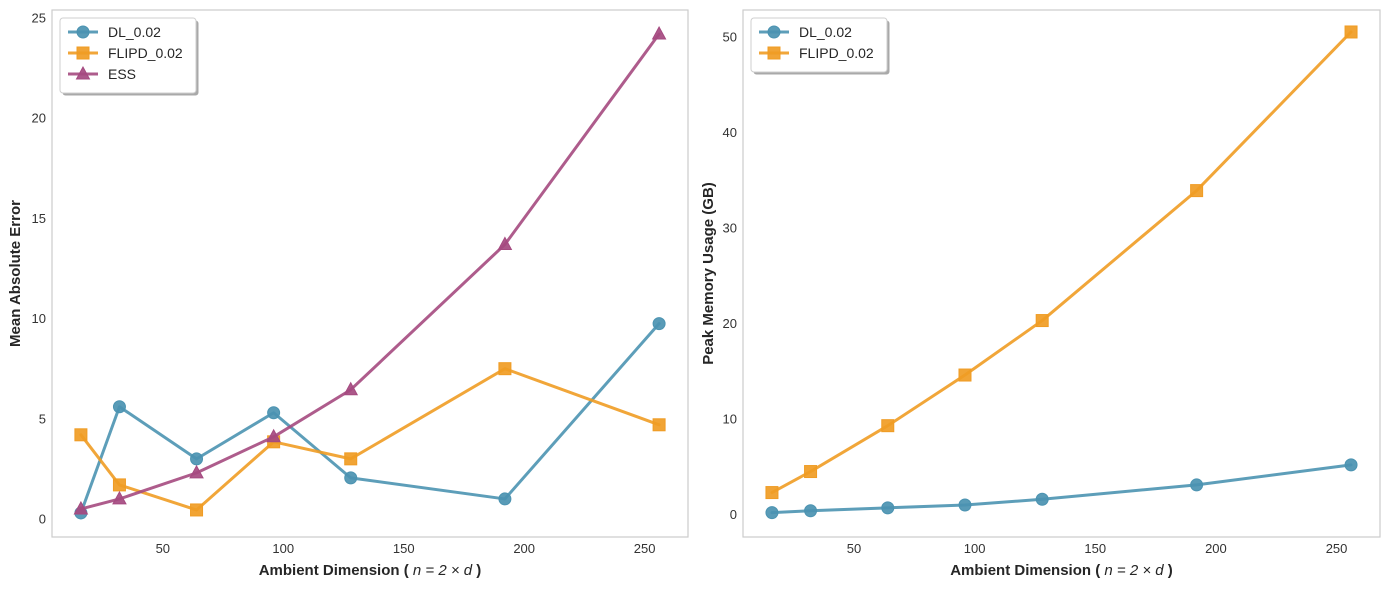  I want to click on legend: DL_0.02 FLIPD_0.02 ESS, so click(129, 56).